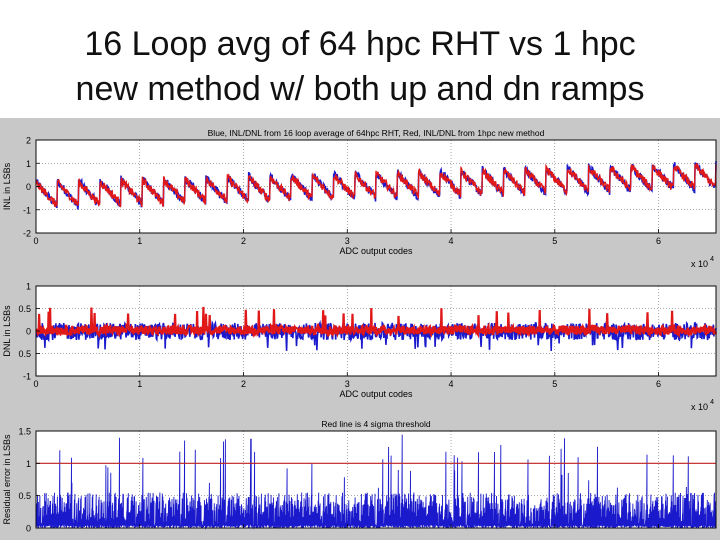 Image resolution: width=720 pixels, height=545 pixels. What do you see at coordinates (7, 331) in the screenshot?
I see `y-axis-label: DNL in LSBs` at bounding box center [7, 331].